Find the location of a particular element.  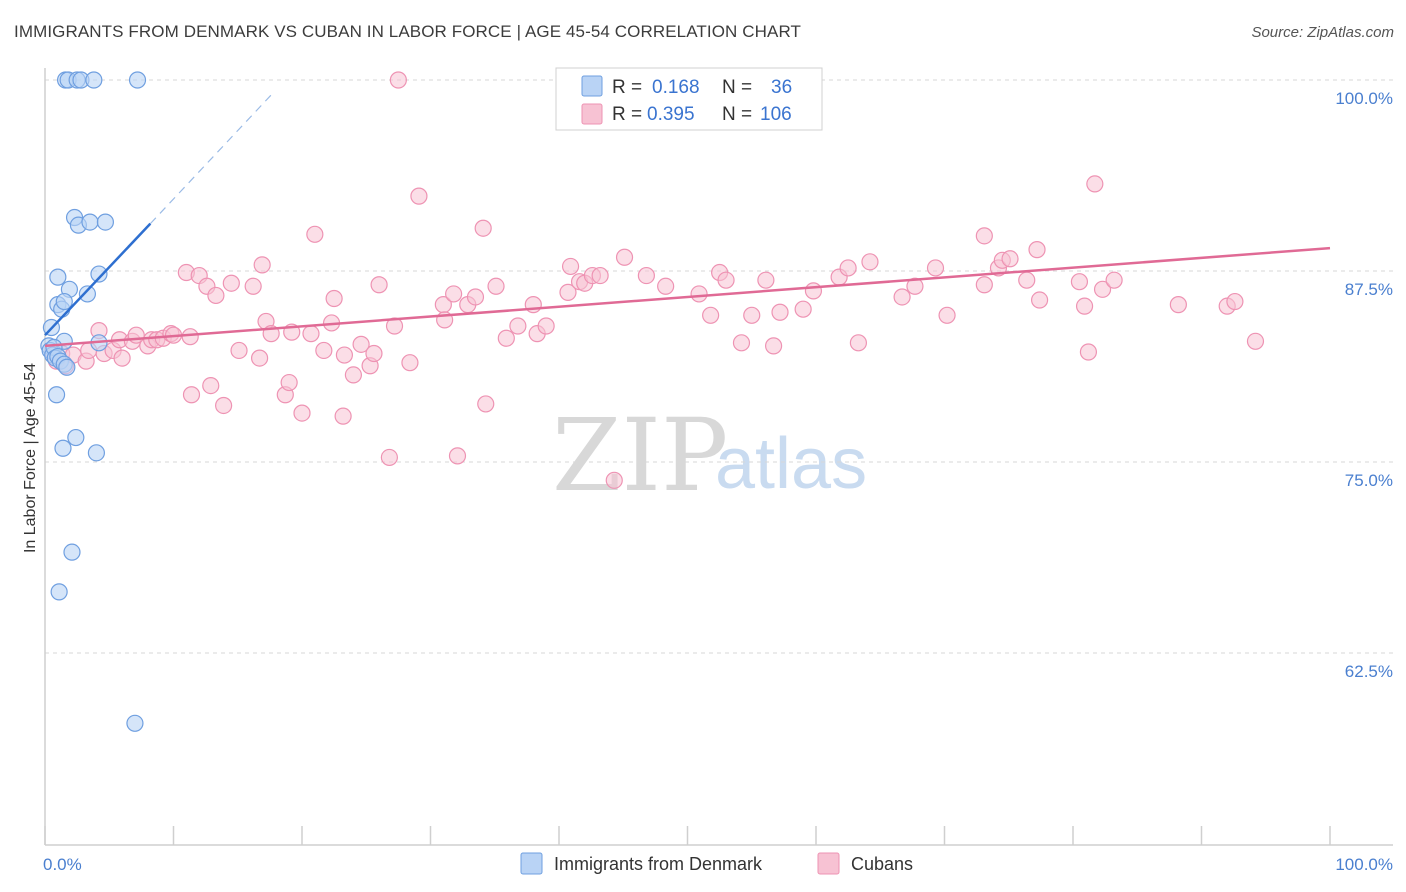

legend-n-value-cubans: 106 is located at coordinates (776, 114).